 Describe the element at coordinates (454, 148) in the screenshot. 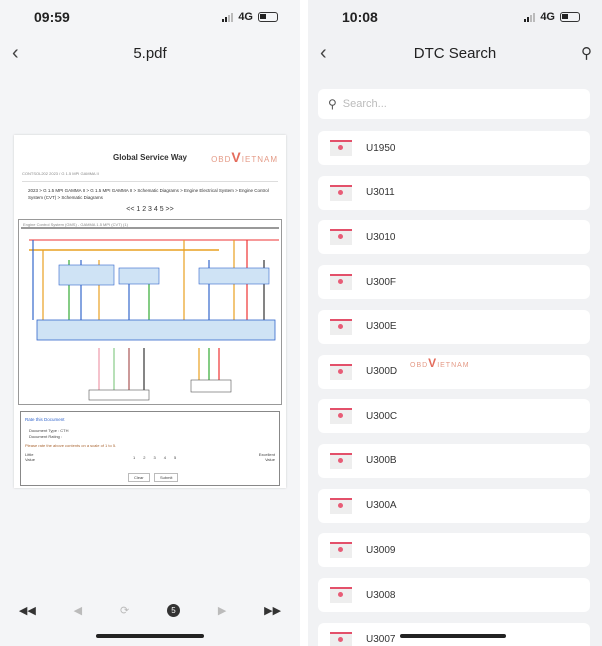

I see `dtc-list-item: U1950` at that location.